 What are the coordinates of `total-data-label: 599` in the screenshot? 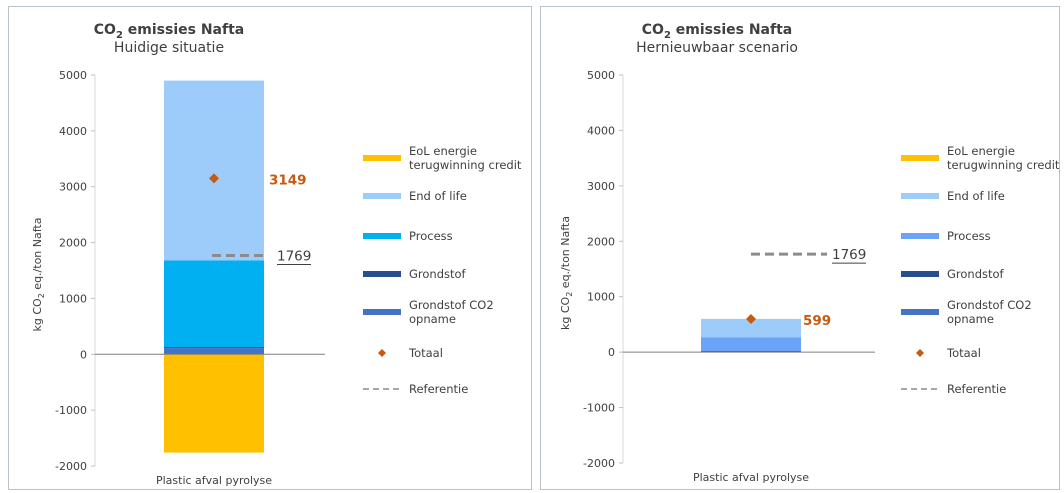 It's located at (817, 321).